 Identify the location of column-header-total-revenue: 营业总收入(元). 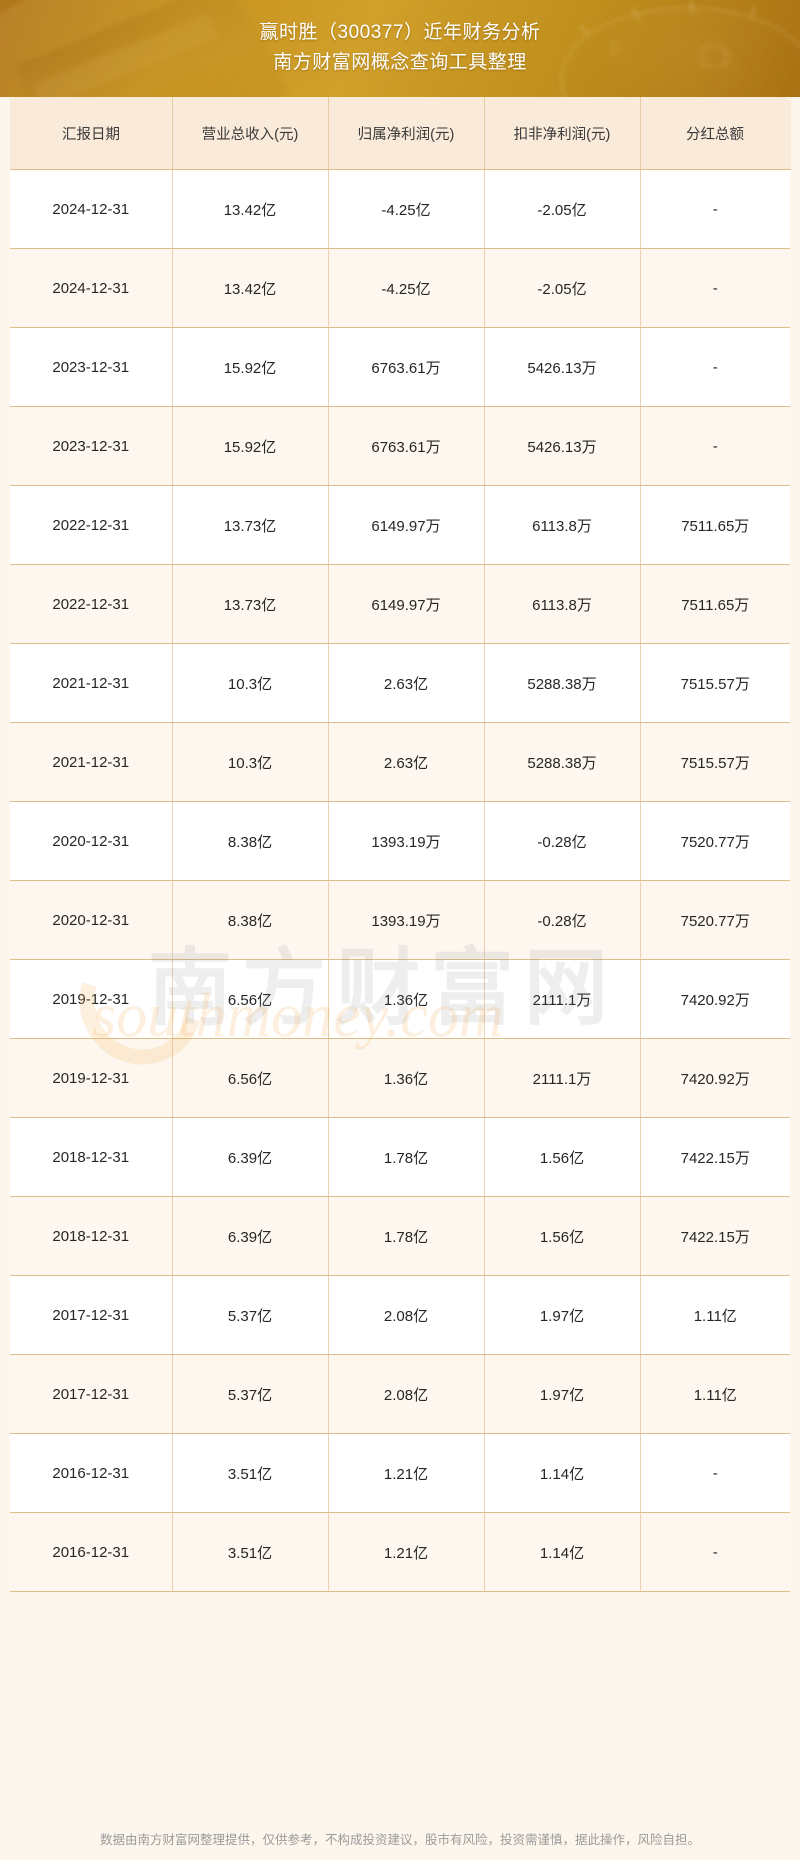
(250, 133).